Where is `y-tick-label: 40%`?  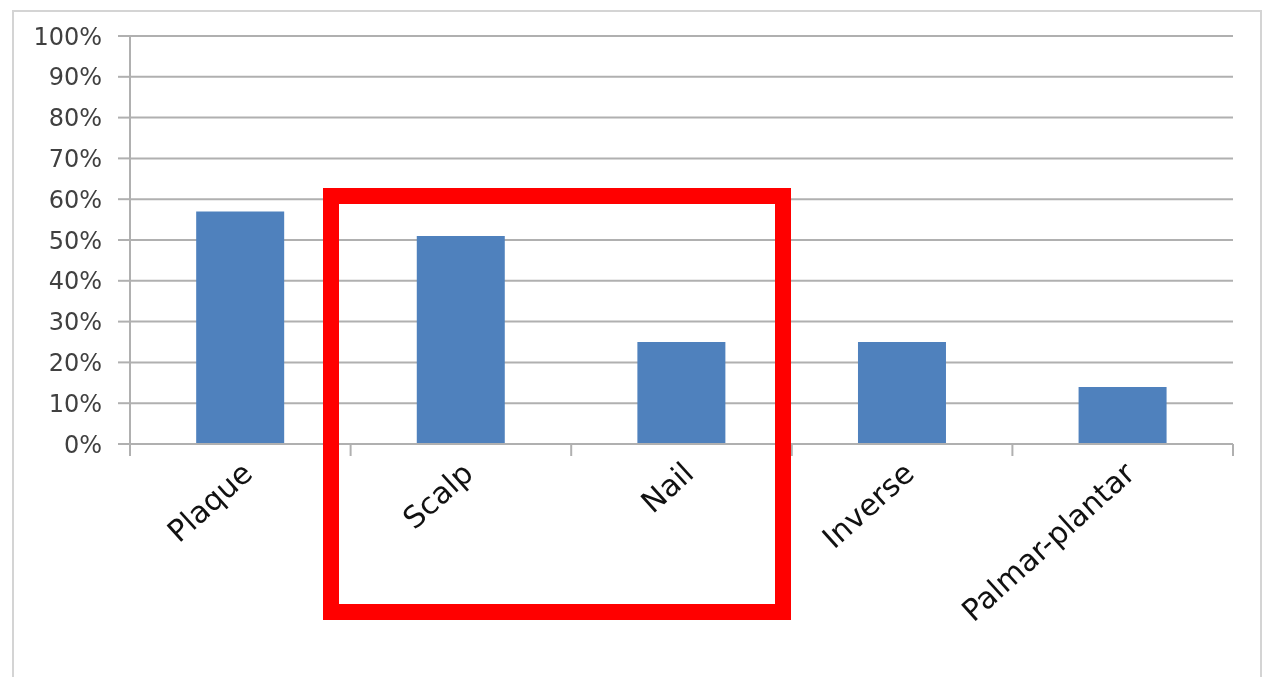 y-tick-label: 40% is located at coordinates (75, 281).